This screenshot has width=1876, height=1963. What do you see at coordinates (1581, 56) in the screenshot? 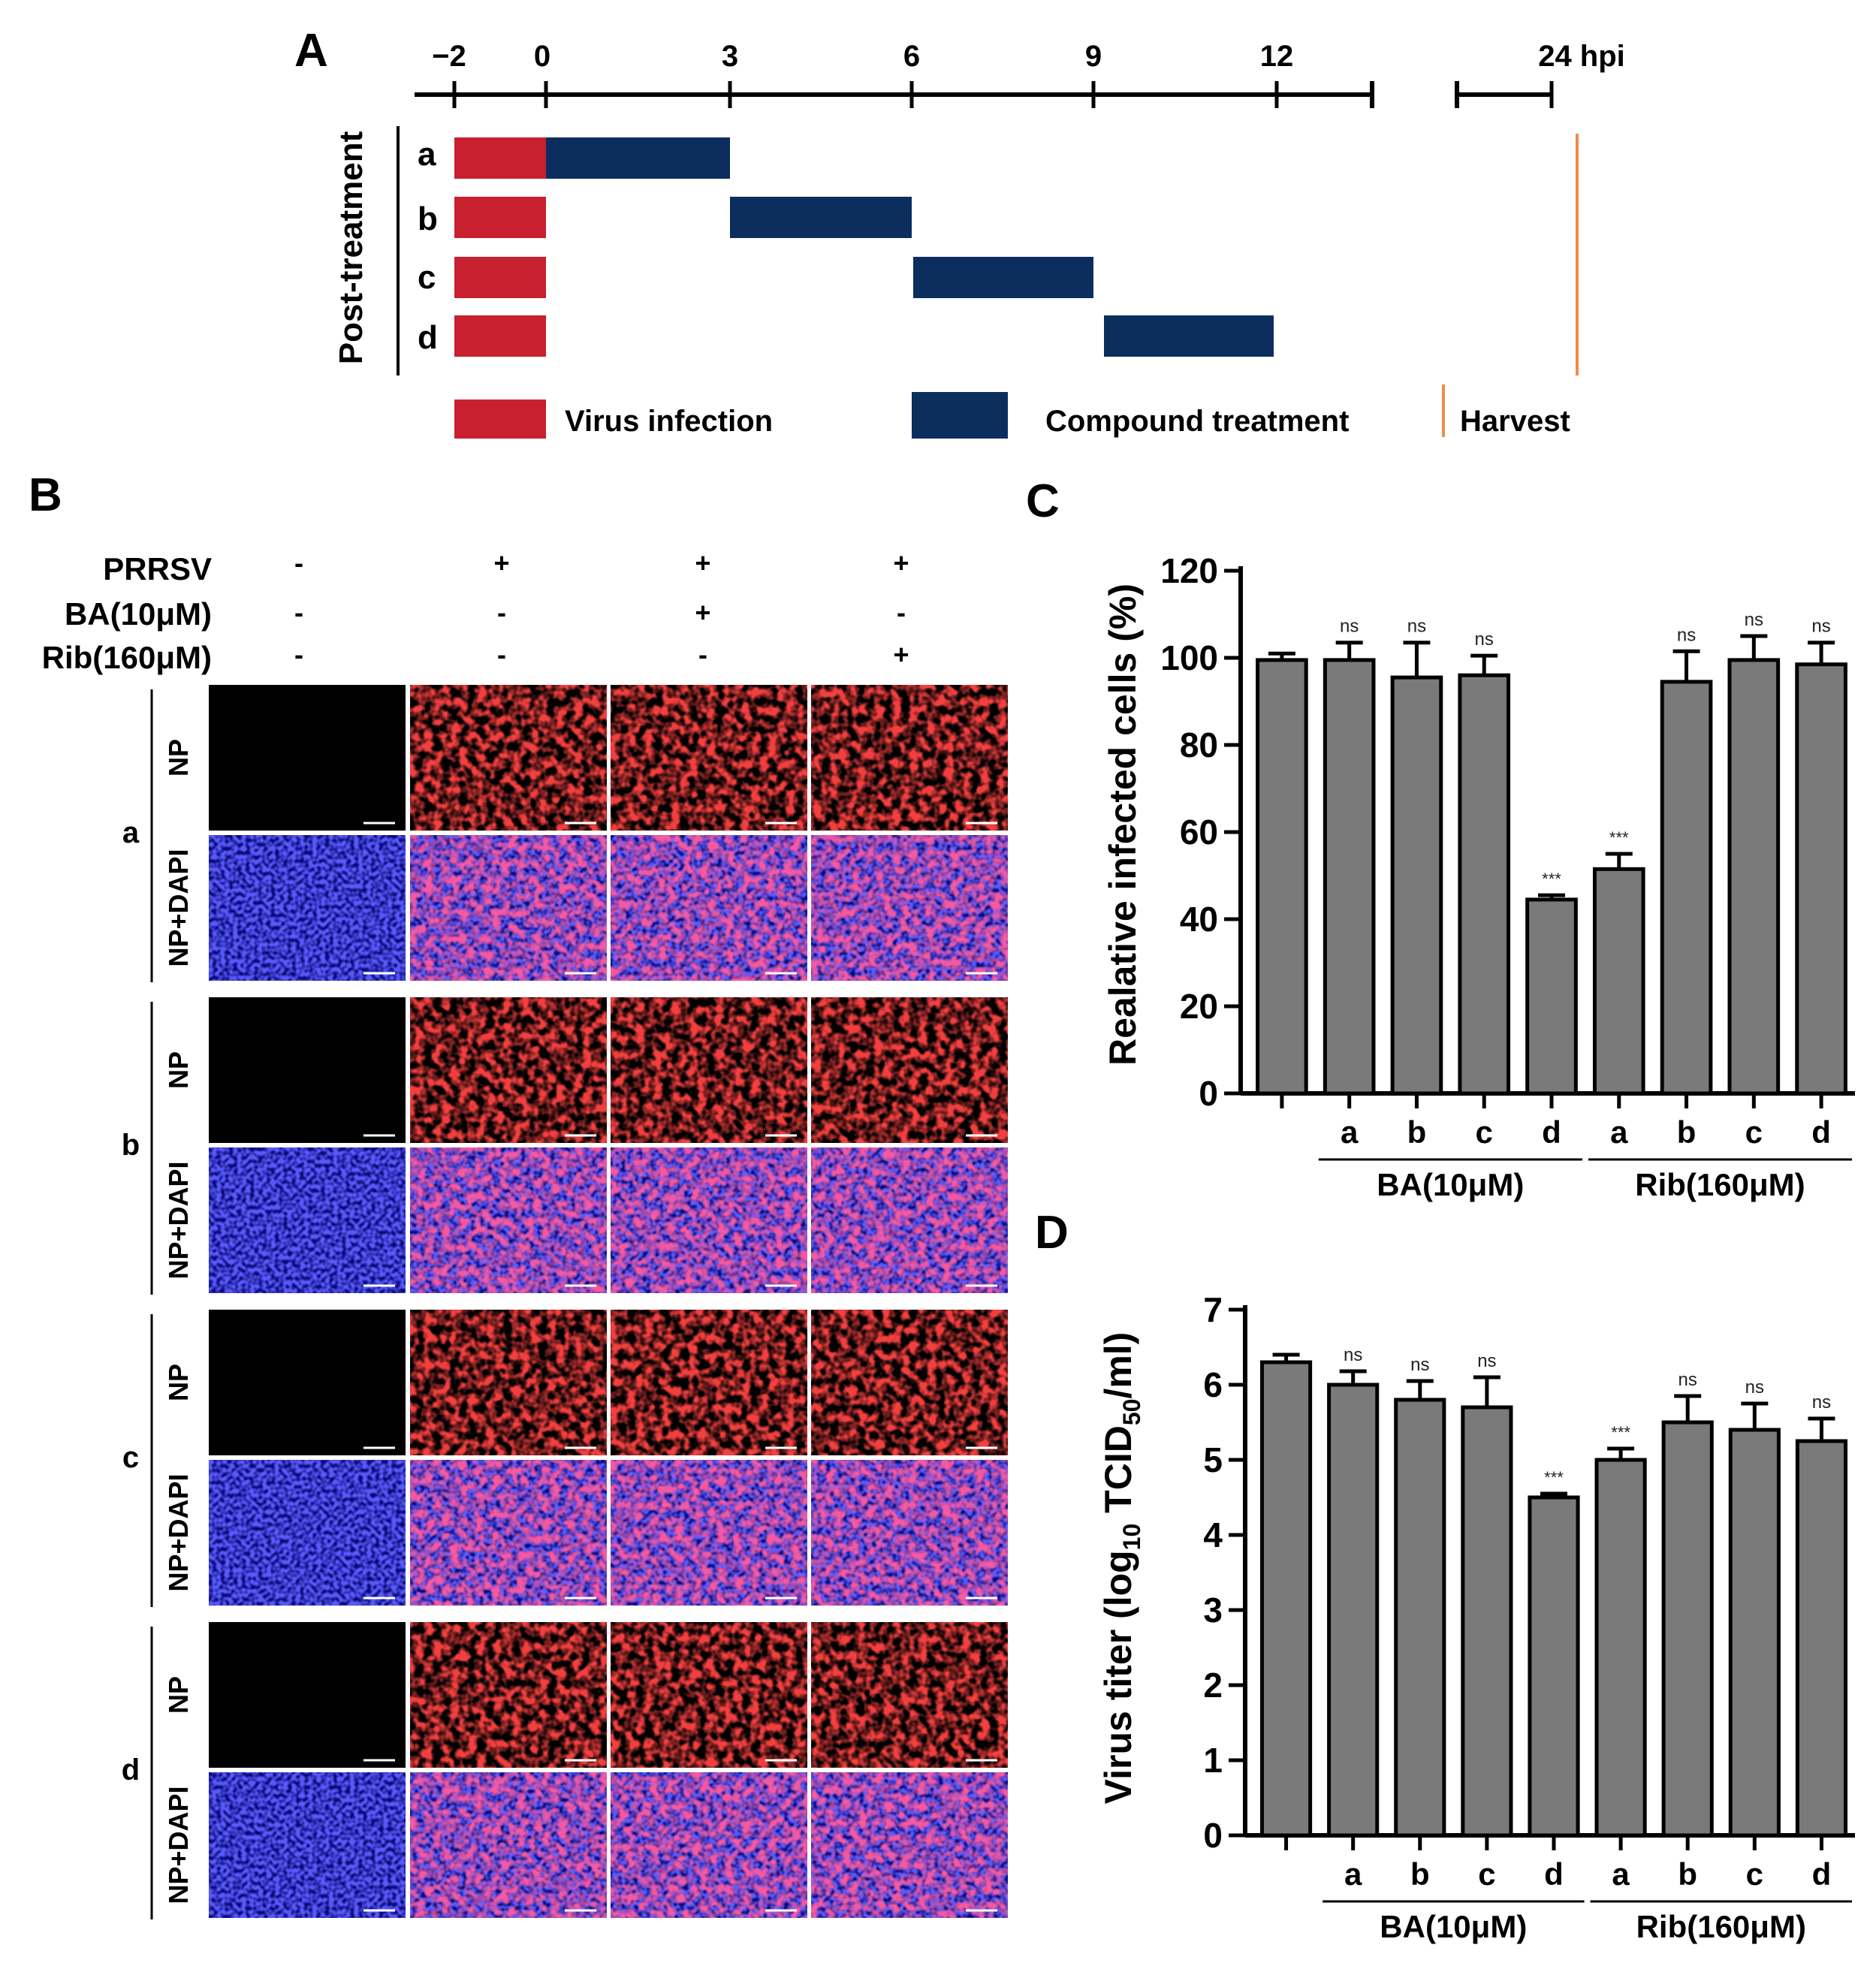
I see `tick-label: 24 hpi` at bounding box center [1581, 56].